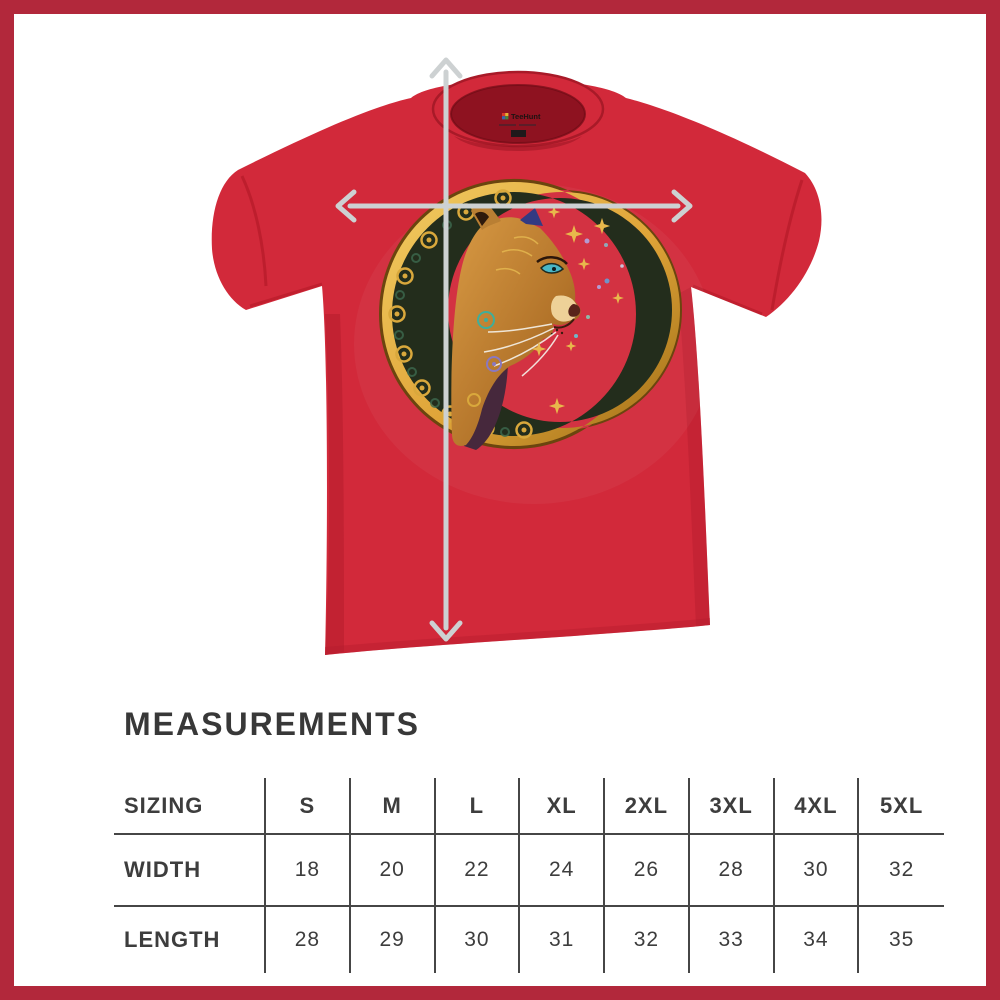 The width and height of the screenshot is (1000, 1000). Describe the element at coordinates (190, 871) in the screenshot. I see `width-row-label: WIDTH` at that location.